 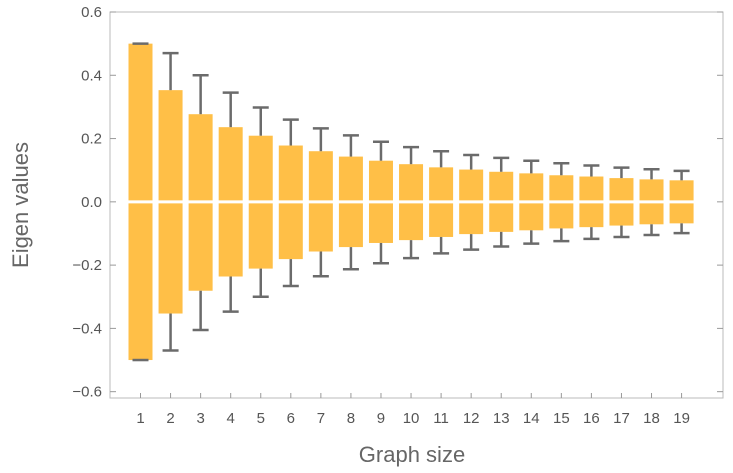 What do you see at coordinates (291, 418) in the screenshot?
I see `x-tick-label: 6` at bounding box center [291, 418].